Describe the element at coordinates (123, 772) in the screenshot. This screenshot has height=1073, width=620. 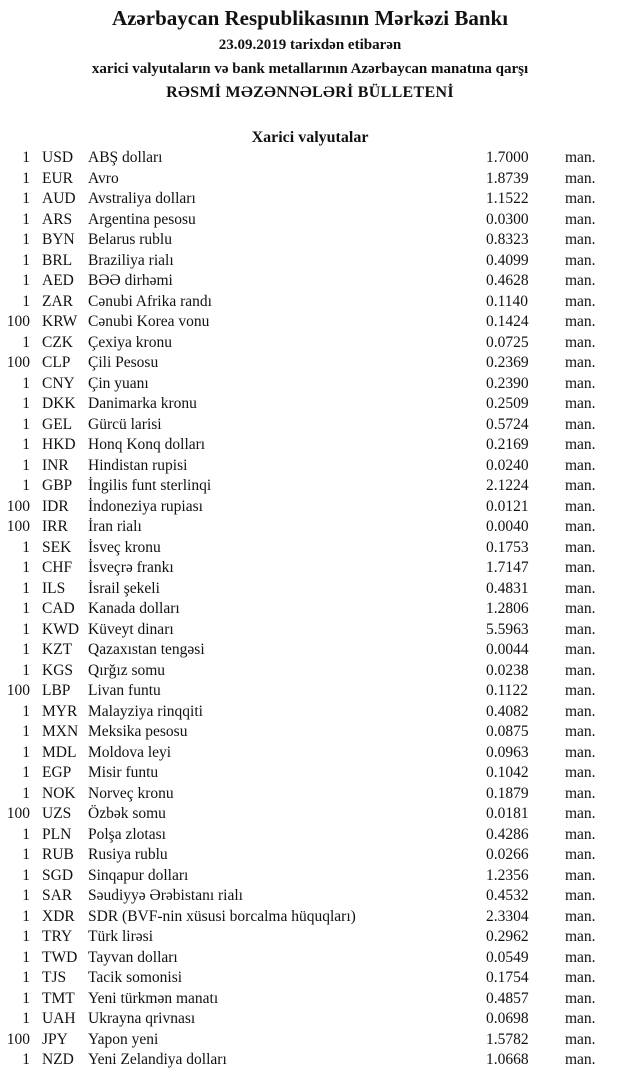
I see `currency-name: Misir funtu` at that location.